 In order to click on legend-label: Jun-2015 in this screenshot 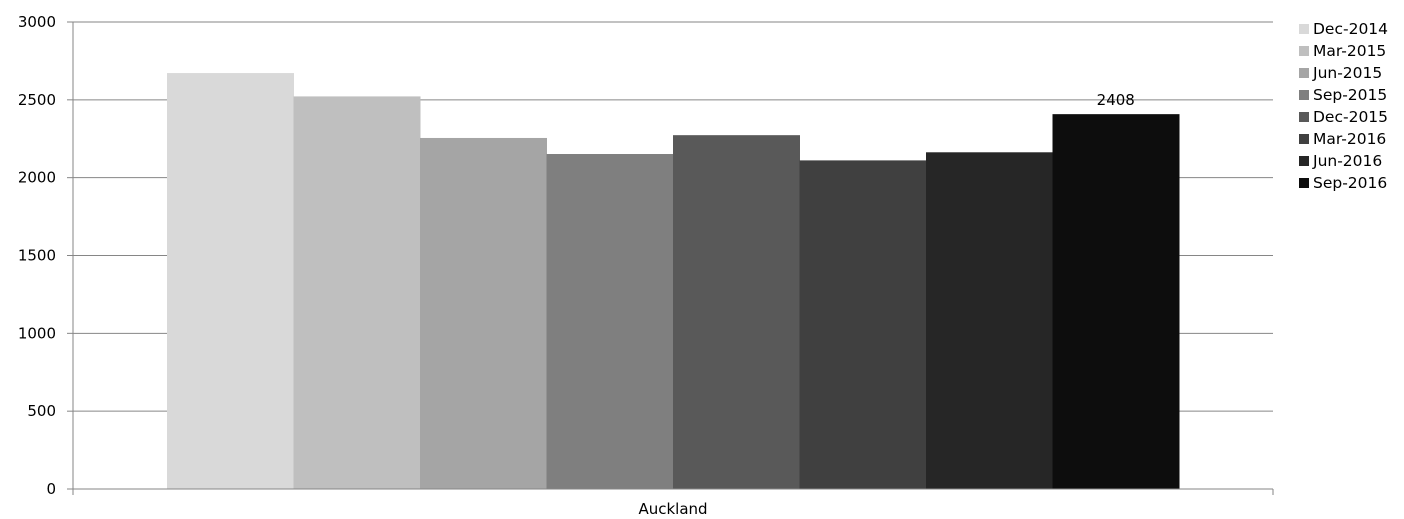, I will do `click(1348, 73)`.